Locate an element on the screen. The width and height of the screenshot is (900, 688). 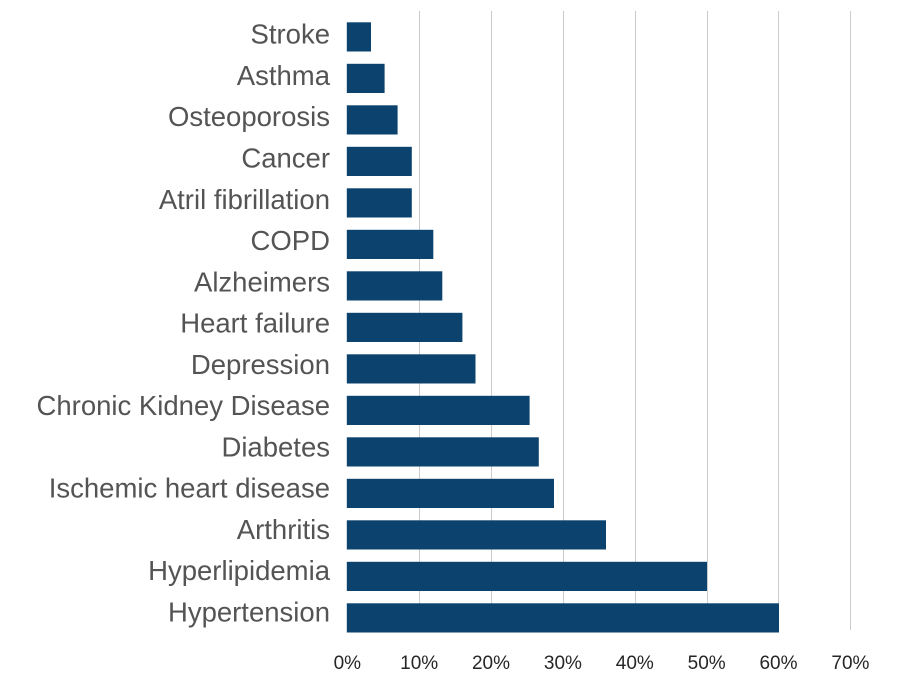
svg-text: Alzheimers is located at coordinates (262, 281).